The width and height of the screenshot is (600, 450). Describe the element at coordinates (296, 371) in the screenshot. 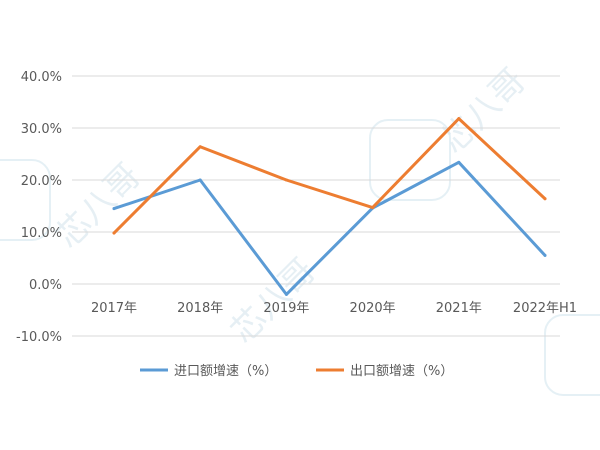

I see `legend: 进口额增速（%） 出口额增速（%）` at that location.